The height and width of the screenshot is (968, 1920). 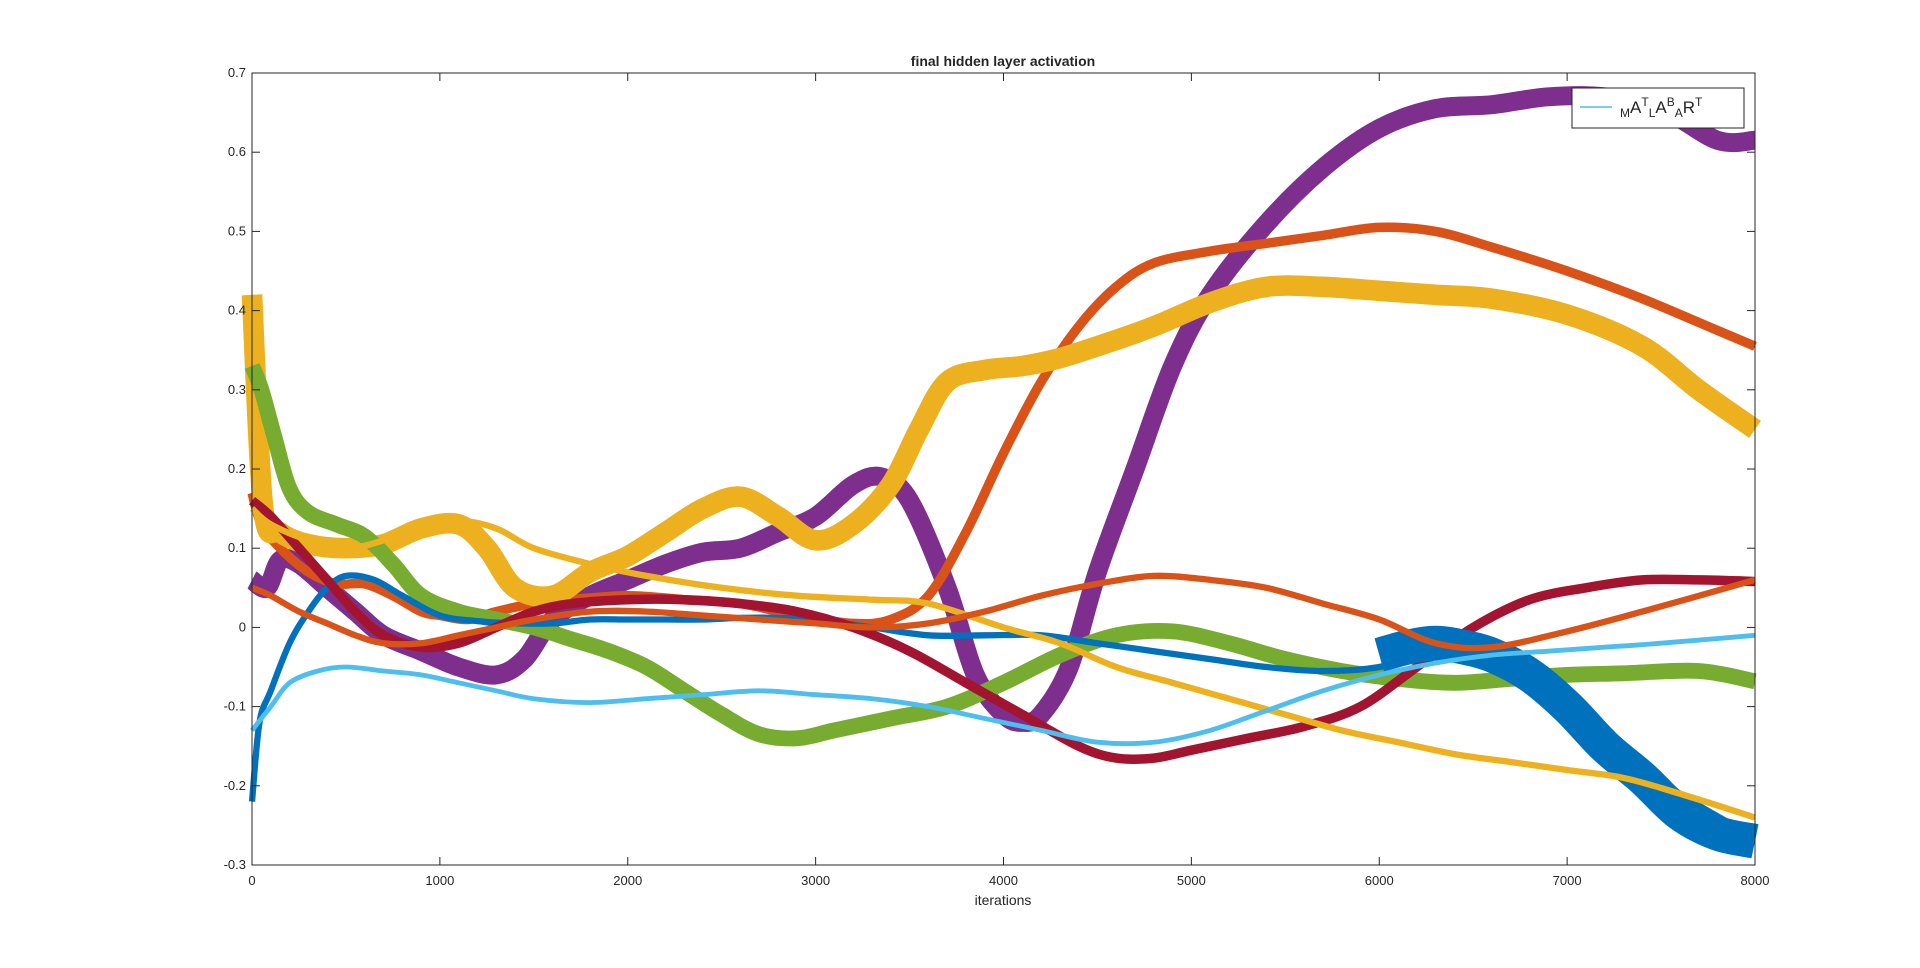 I want to click on y-tick-label: 0.1, so click(x=237, y=547).